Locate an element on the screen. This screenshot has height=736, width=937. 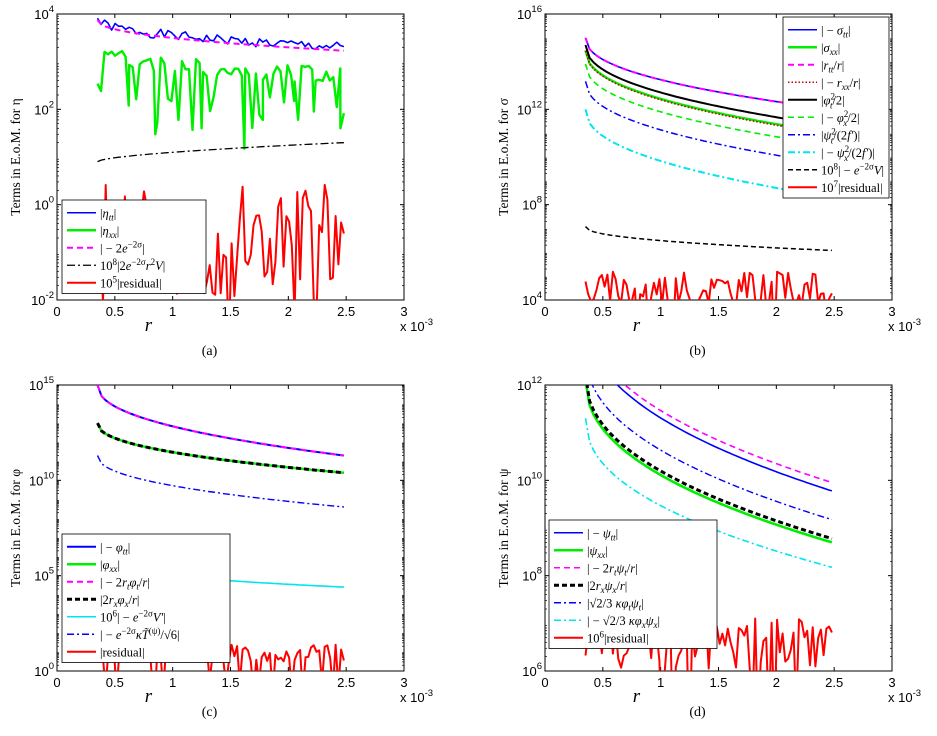
panel-caption: (b) is located at coordinates (697, 351).